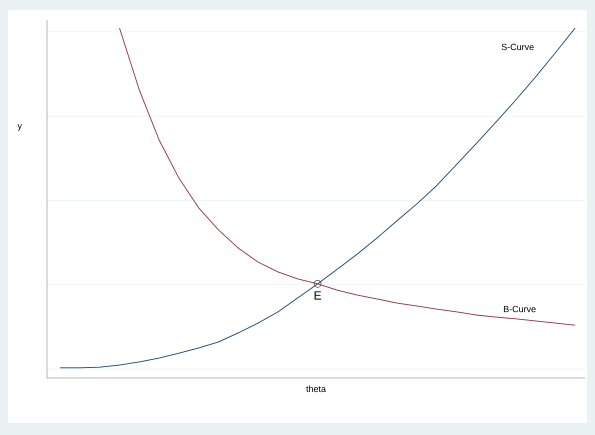 This screenshot has width=595, height=435. I want to click on y-axis-title: y, so click(20, 127).